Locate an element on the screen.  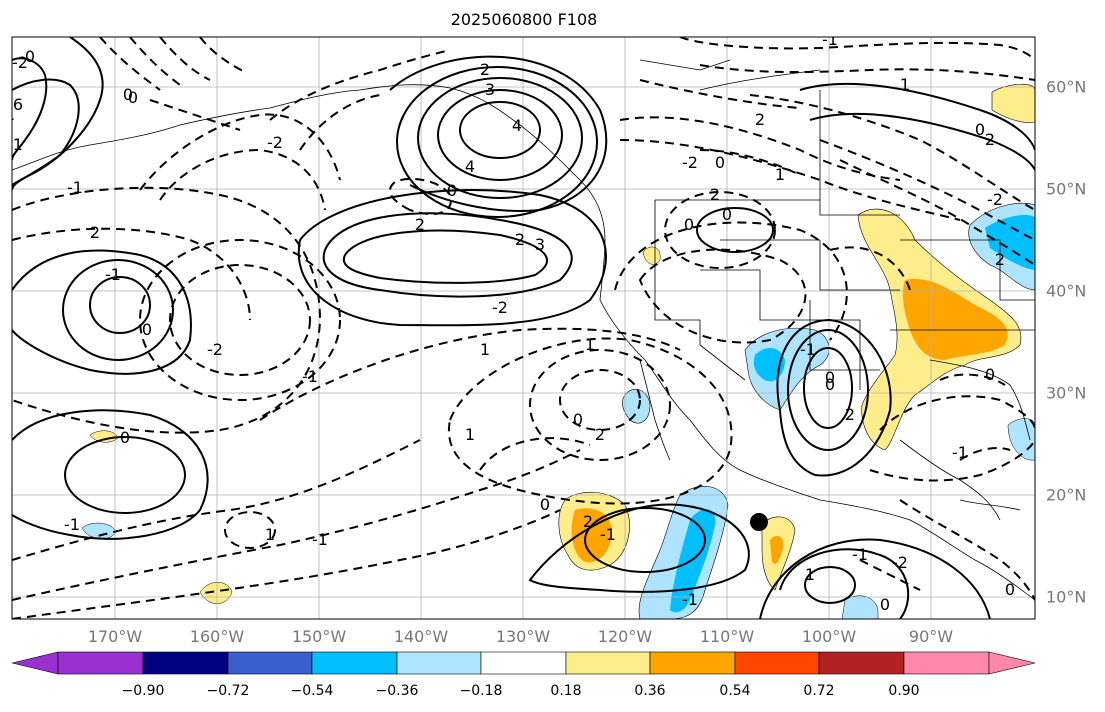
location-marker is located at coordinates (759, 522).